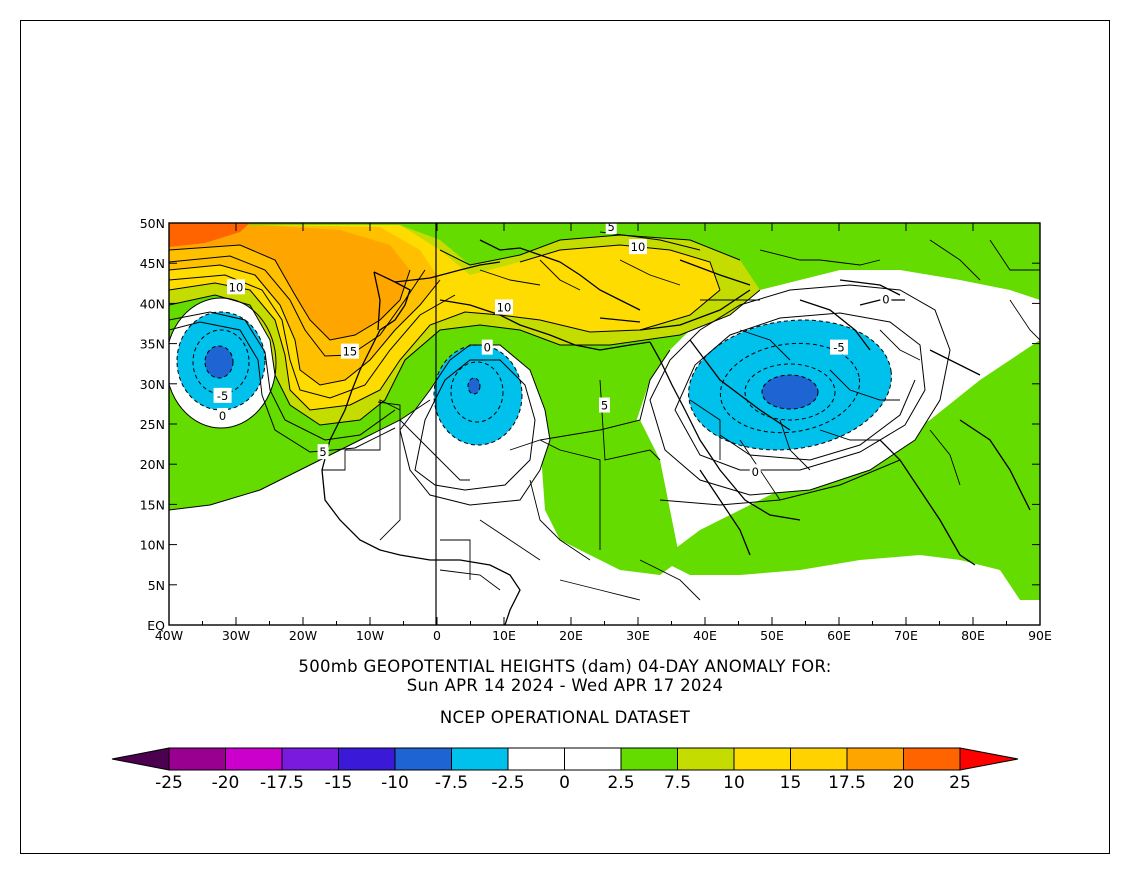  What do you see at coordinates (451, 783) in the screenshot?
I see `colorbar-label: -7.5` at bounding box center [451, 783].